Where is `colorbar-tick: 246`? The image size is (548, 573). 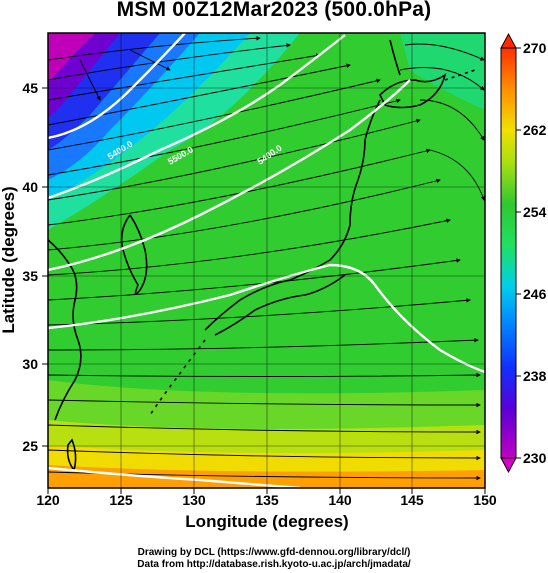 colorbar-tick: 246 is located at coordinates (535, 294).